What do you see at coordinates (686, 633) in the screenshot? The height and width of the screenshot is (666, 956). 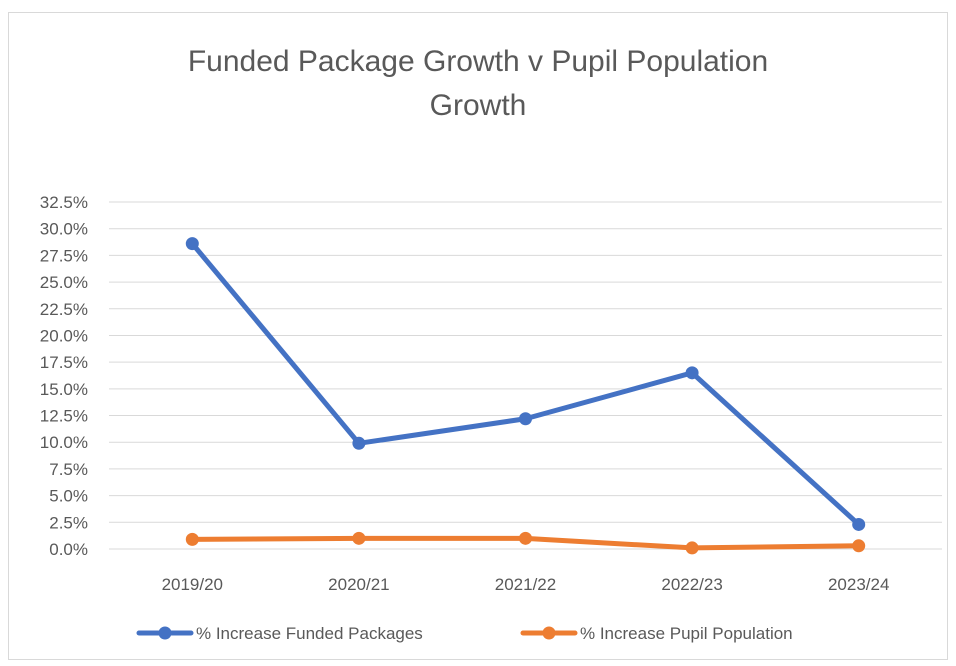 I see `legend-label-2: % Increase Pupil Population` at bounding box center [686, 633].